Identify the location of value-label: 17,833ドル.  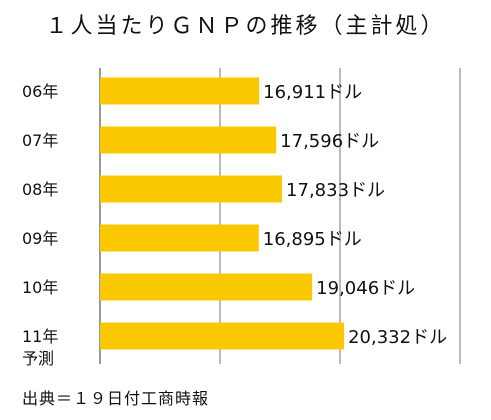
(335, 190).